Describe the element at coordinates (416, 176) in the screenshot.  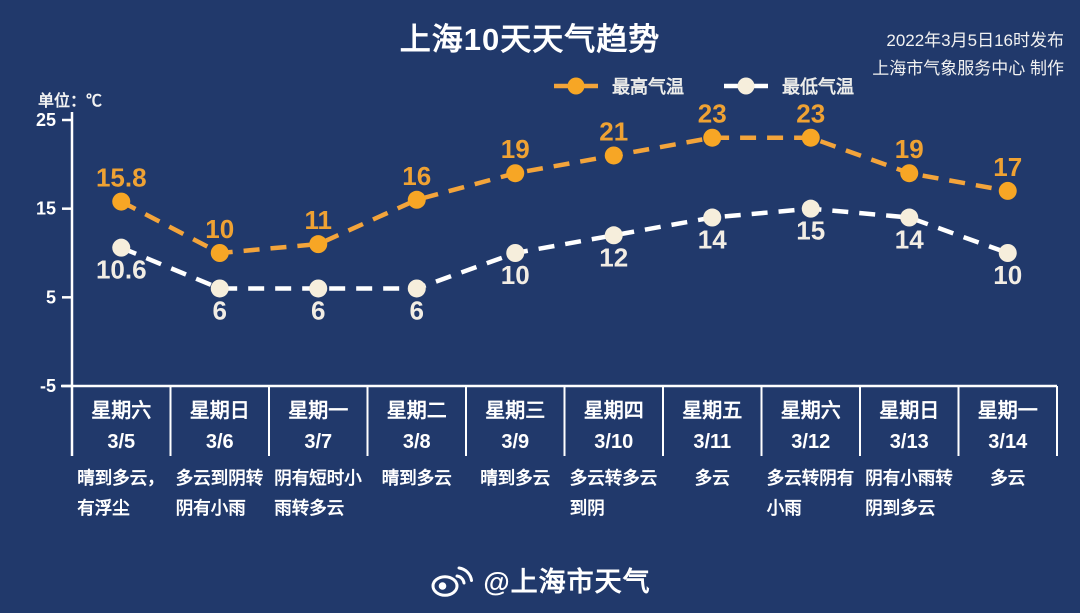
I see `high-temp-value-label: 16` at that location.